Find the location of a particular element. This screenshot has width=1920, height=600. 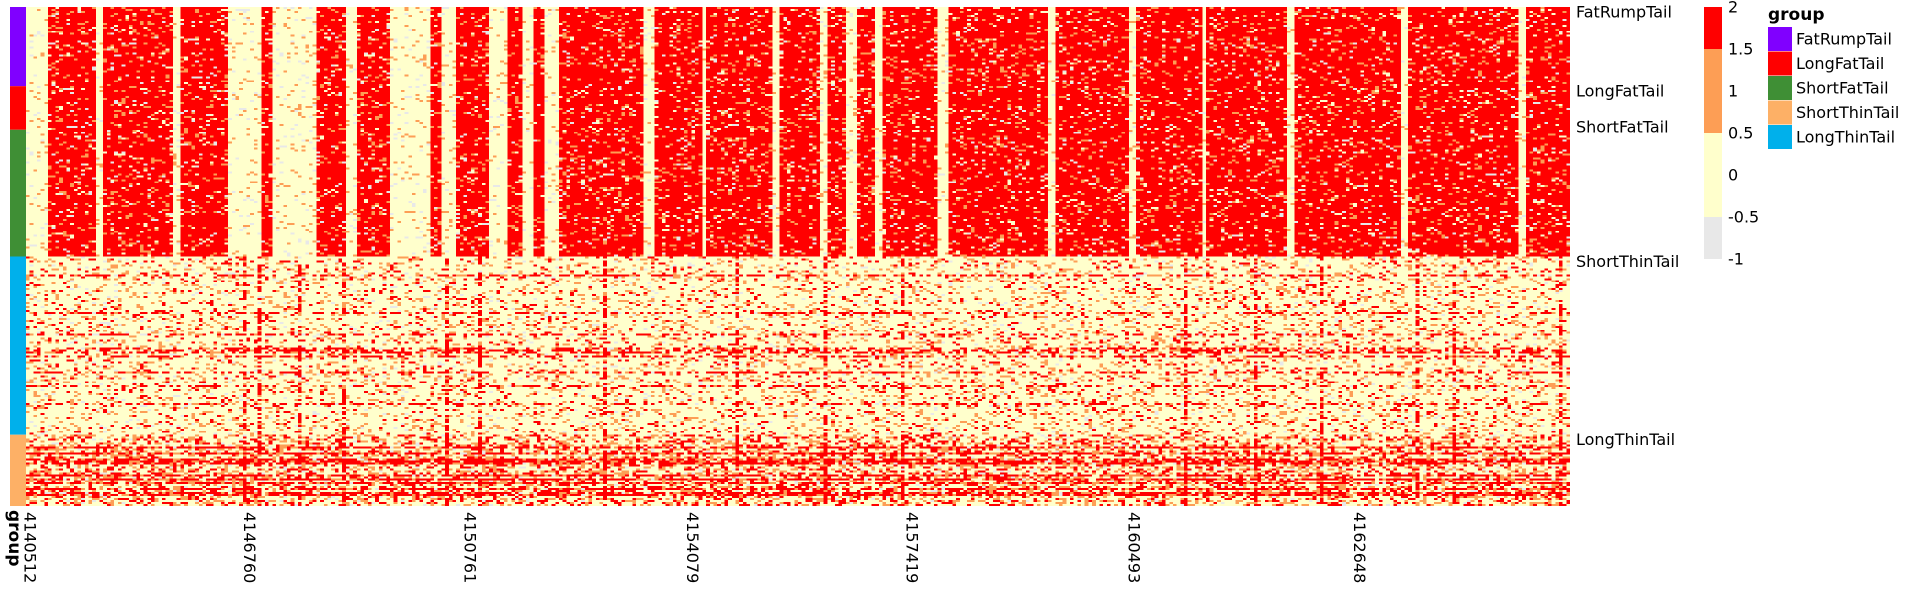

annotation-segment-fatrumptail is located at coordinates (18, 46).